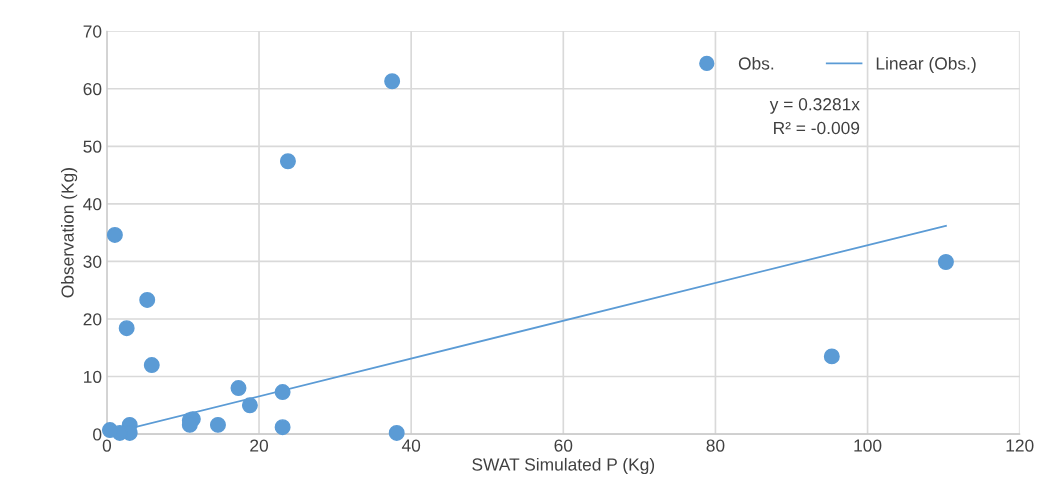 The width and height of the screenshot is (1048, 503). Describe the element at coordinates (92, 261) in the screenshot. I see `y-tick-label: 30` at that location.